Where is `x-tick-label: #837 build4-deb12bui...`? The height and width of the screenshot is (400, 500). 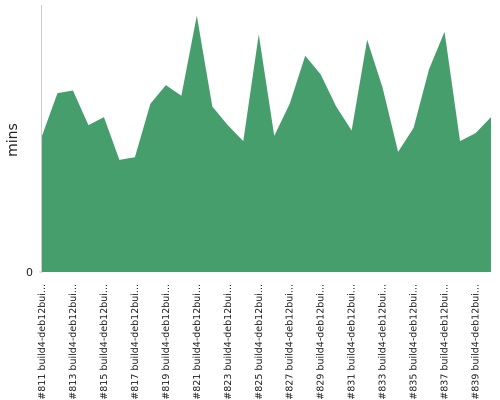
x-tick-label: #837 build4-deb12bui... is located at coordinates (445, 342).